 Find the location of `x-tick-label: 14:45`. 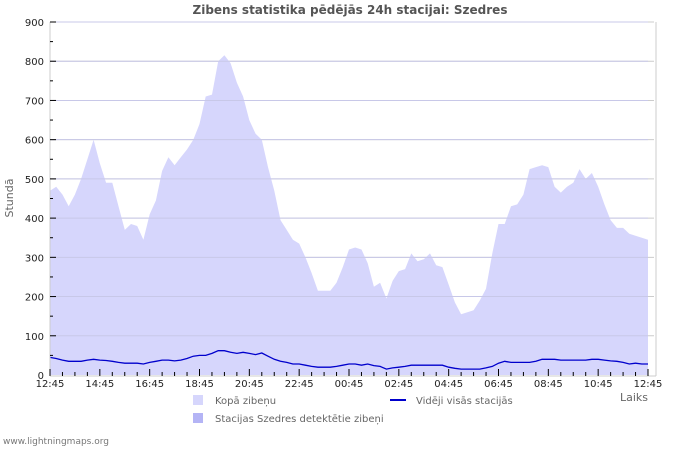

x-tick-label: 14:45 is located at coordinates (99, 384).